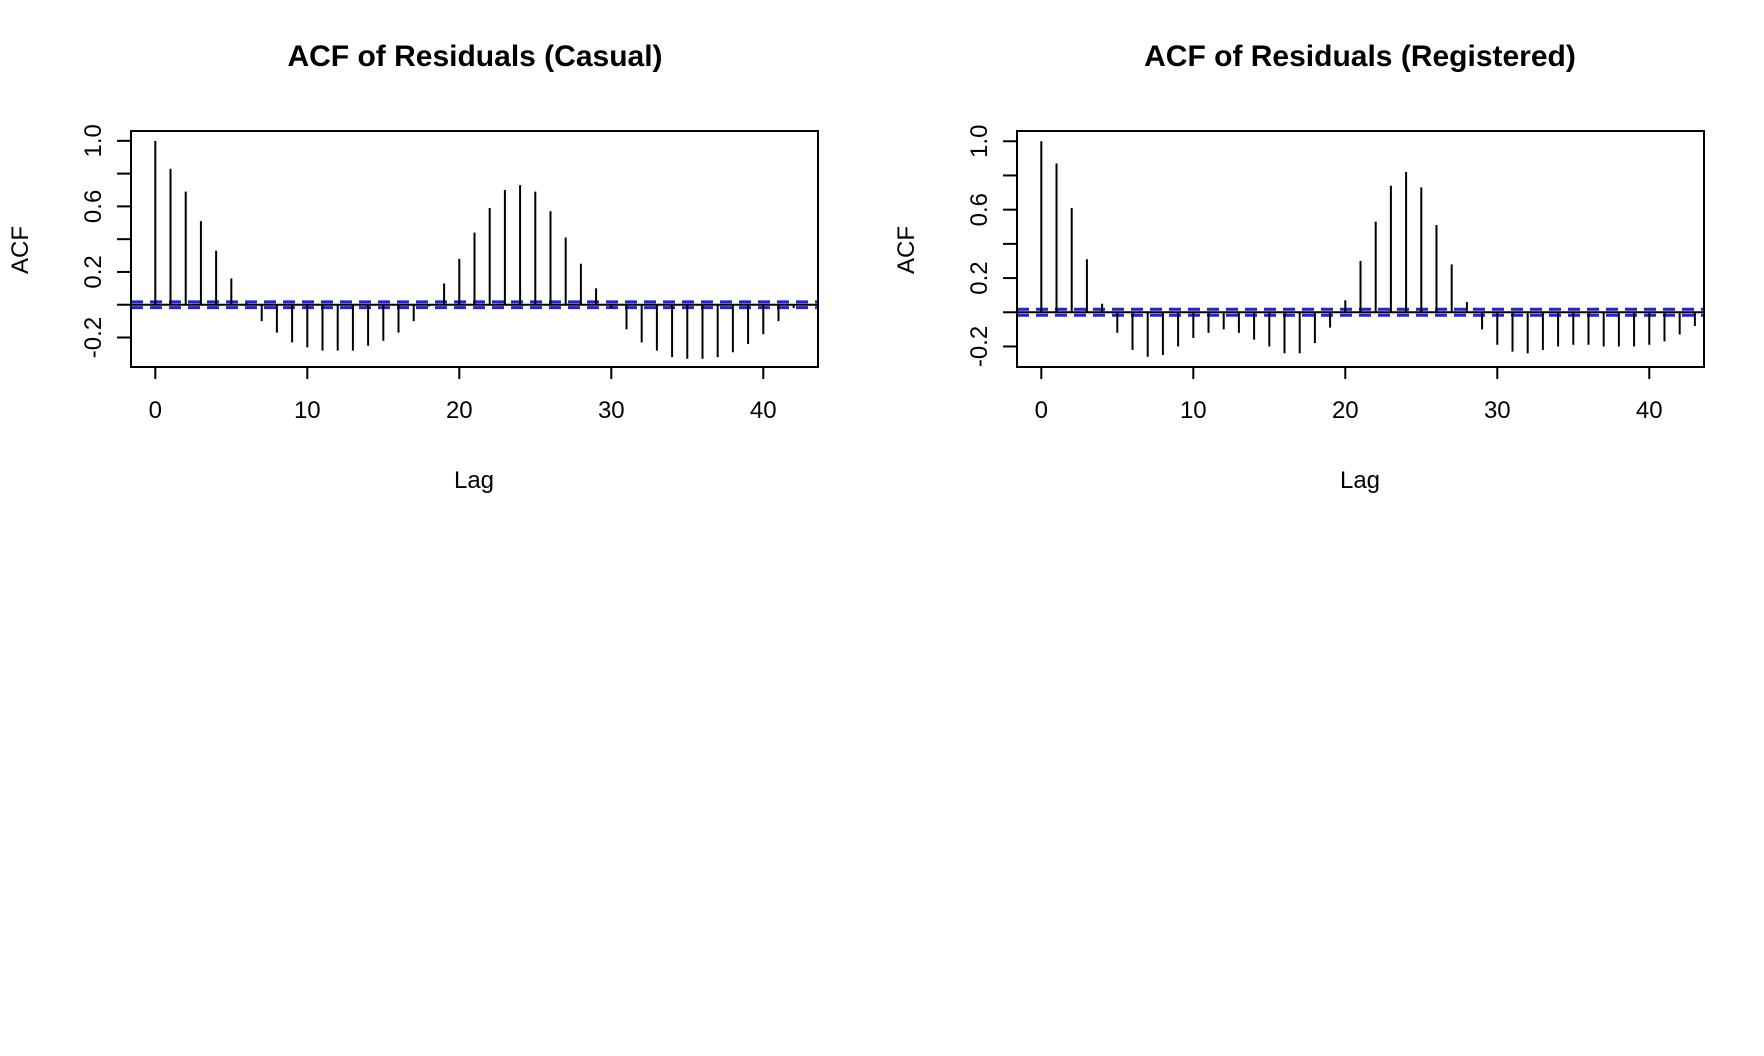  Describe the element at coordinates (1360, 56) in the screenshot. I see `chart-title: ACF of Residuals (Registered)` at that location.